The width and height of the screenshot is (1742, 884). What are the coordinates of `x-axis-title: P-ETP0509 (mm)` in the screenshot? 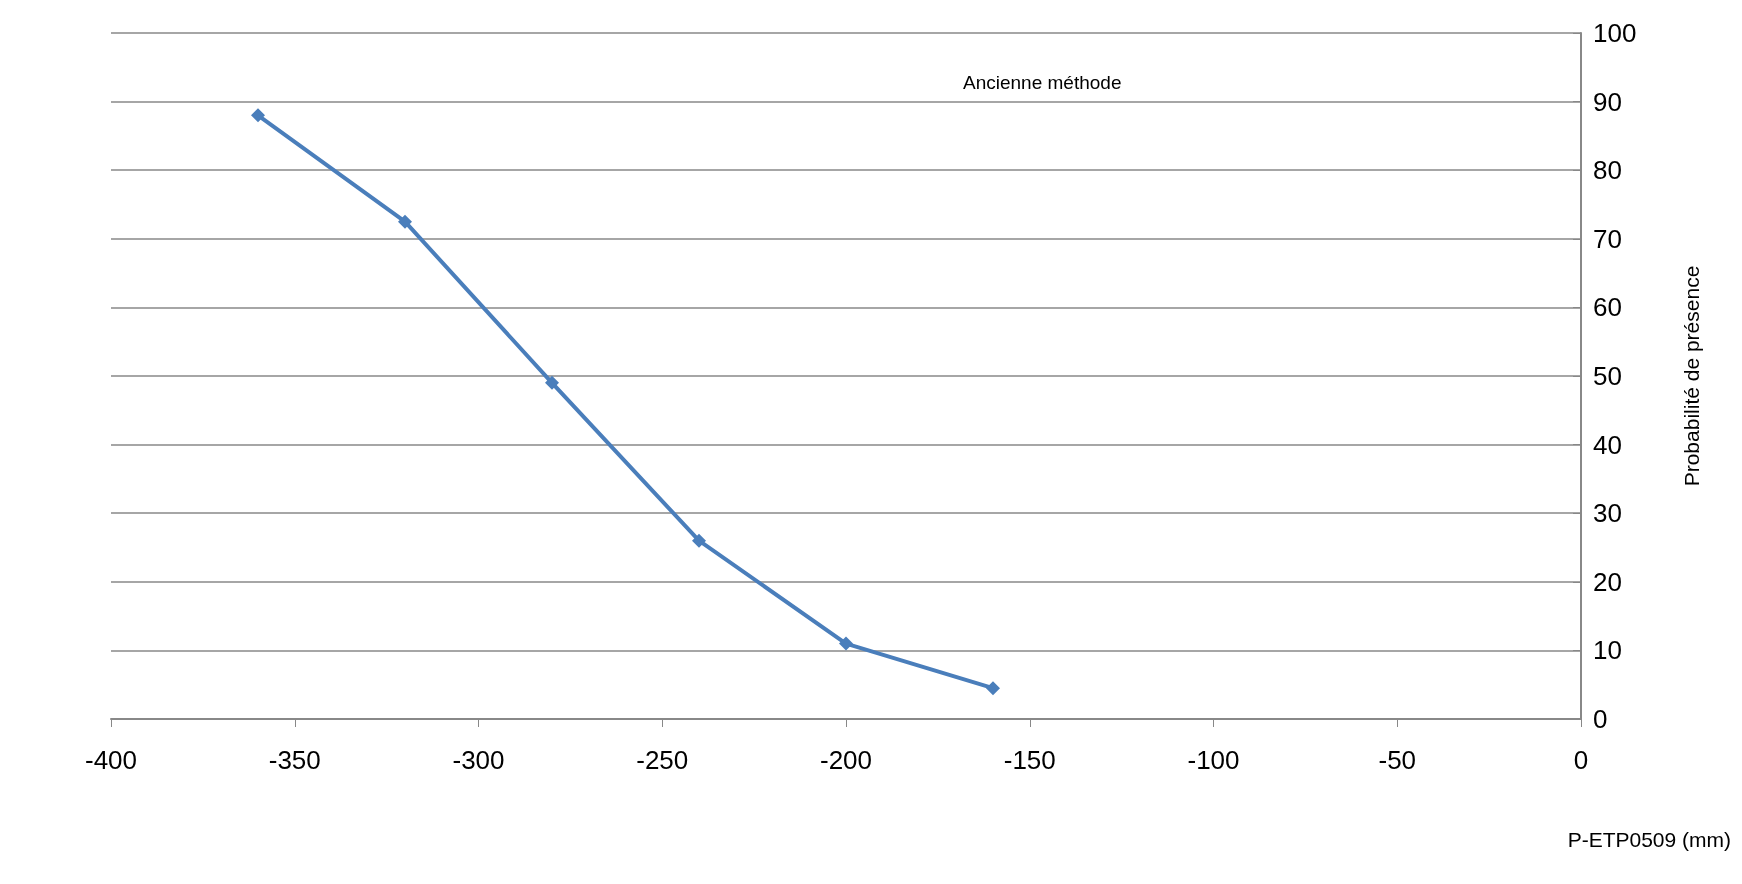 It's located at (1649, 839).